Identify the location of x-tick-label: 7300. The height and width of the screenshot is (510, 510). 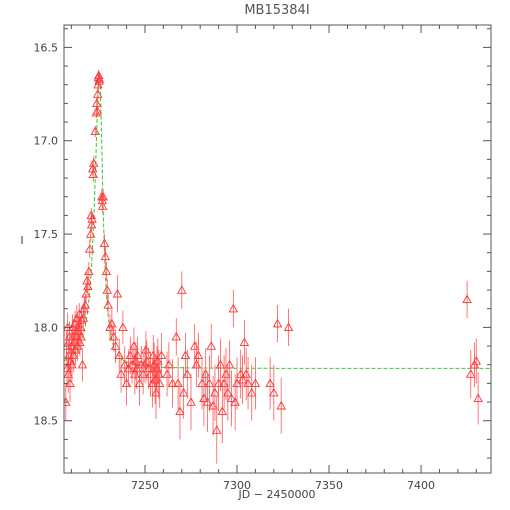
(237, 485).